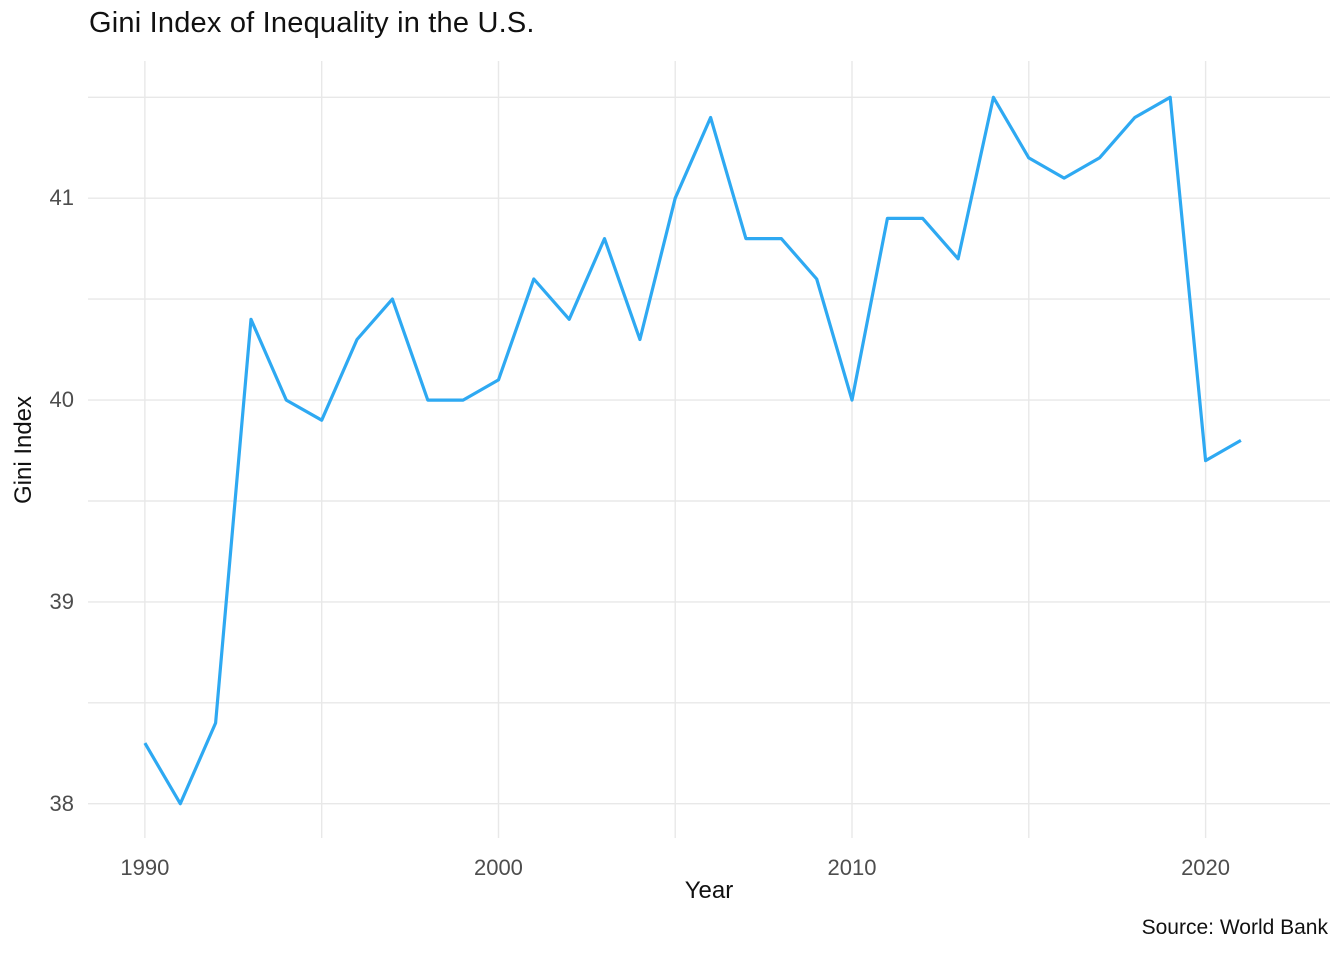  What do you see at coordinates (312, 23) in the screenshot?
I see `chart-title: Gini Index of Inequality in the U.S.` at bounding box center [312, 23].